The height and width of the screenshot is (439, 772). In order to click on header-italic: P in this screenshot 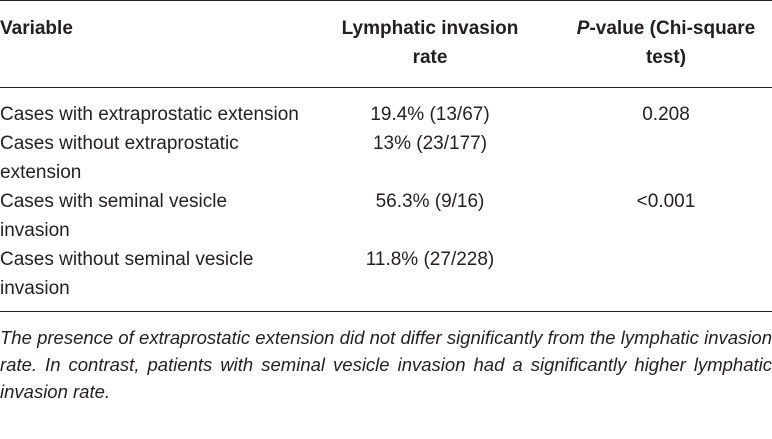, I will do `click(583, 28)`.